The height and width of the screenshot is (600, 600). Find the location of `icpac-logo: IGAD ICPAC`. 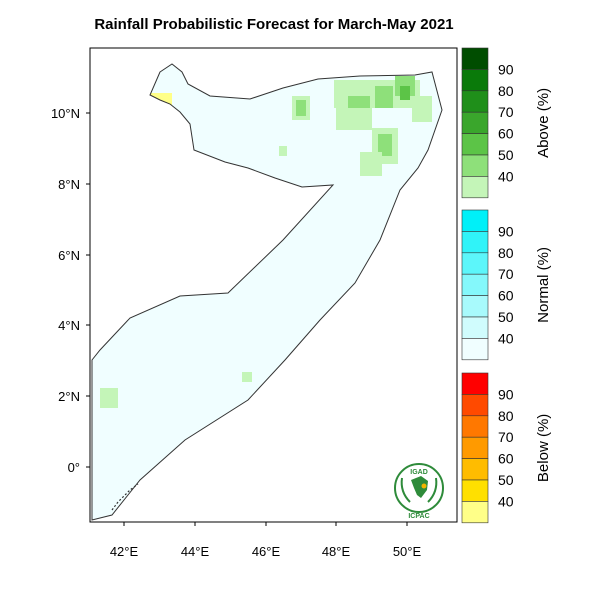

icpac-logo: IGAD ICPAC is located at coordinates (419, 491).